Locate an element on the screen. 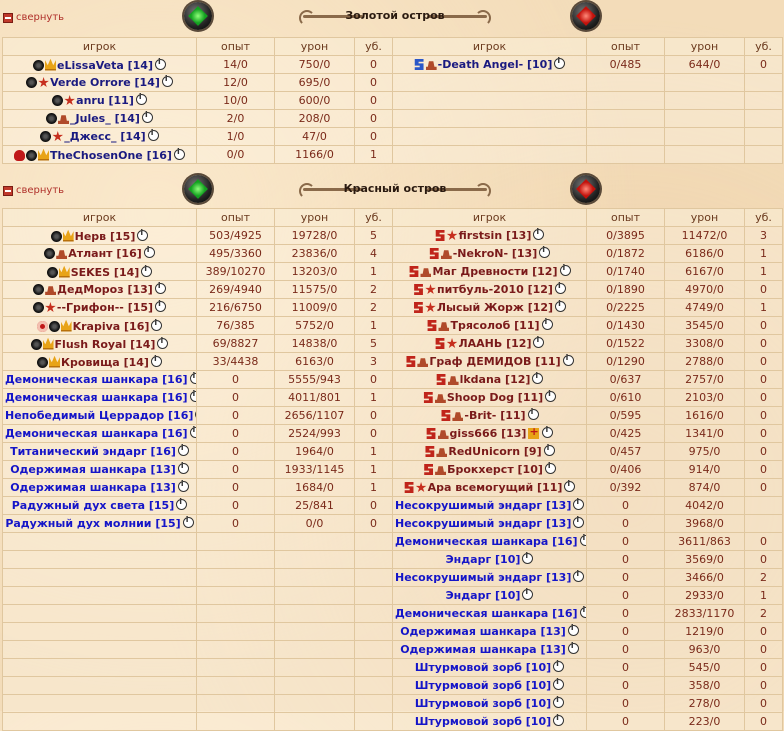  player-name: Shoop Dog is located at coordinates (482, 397).